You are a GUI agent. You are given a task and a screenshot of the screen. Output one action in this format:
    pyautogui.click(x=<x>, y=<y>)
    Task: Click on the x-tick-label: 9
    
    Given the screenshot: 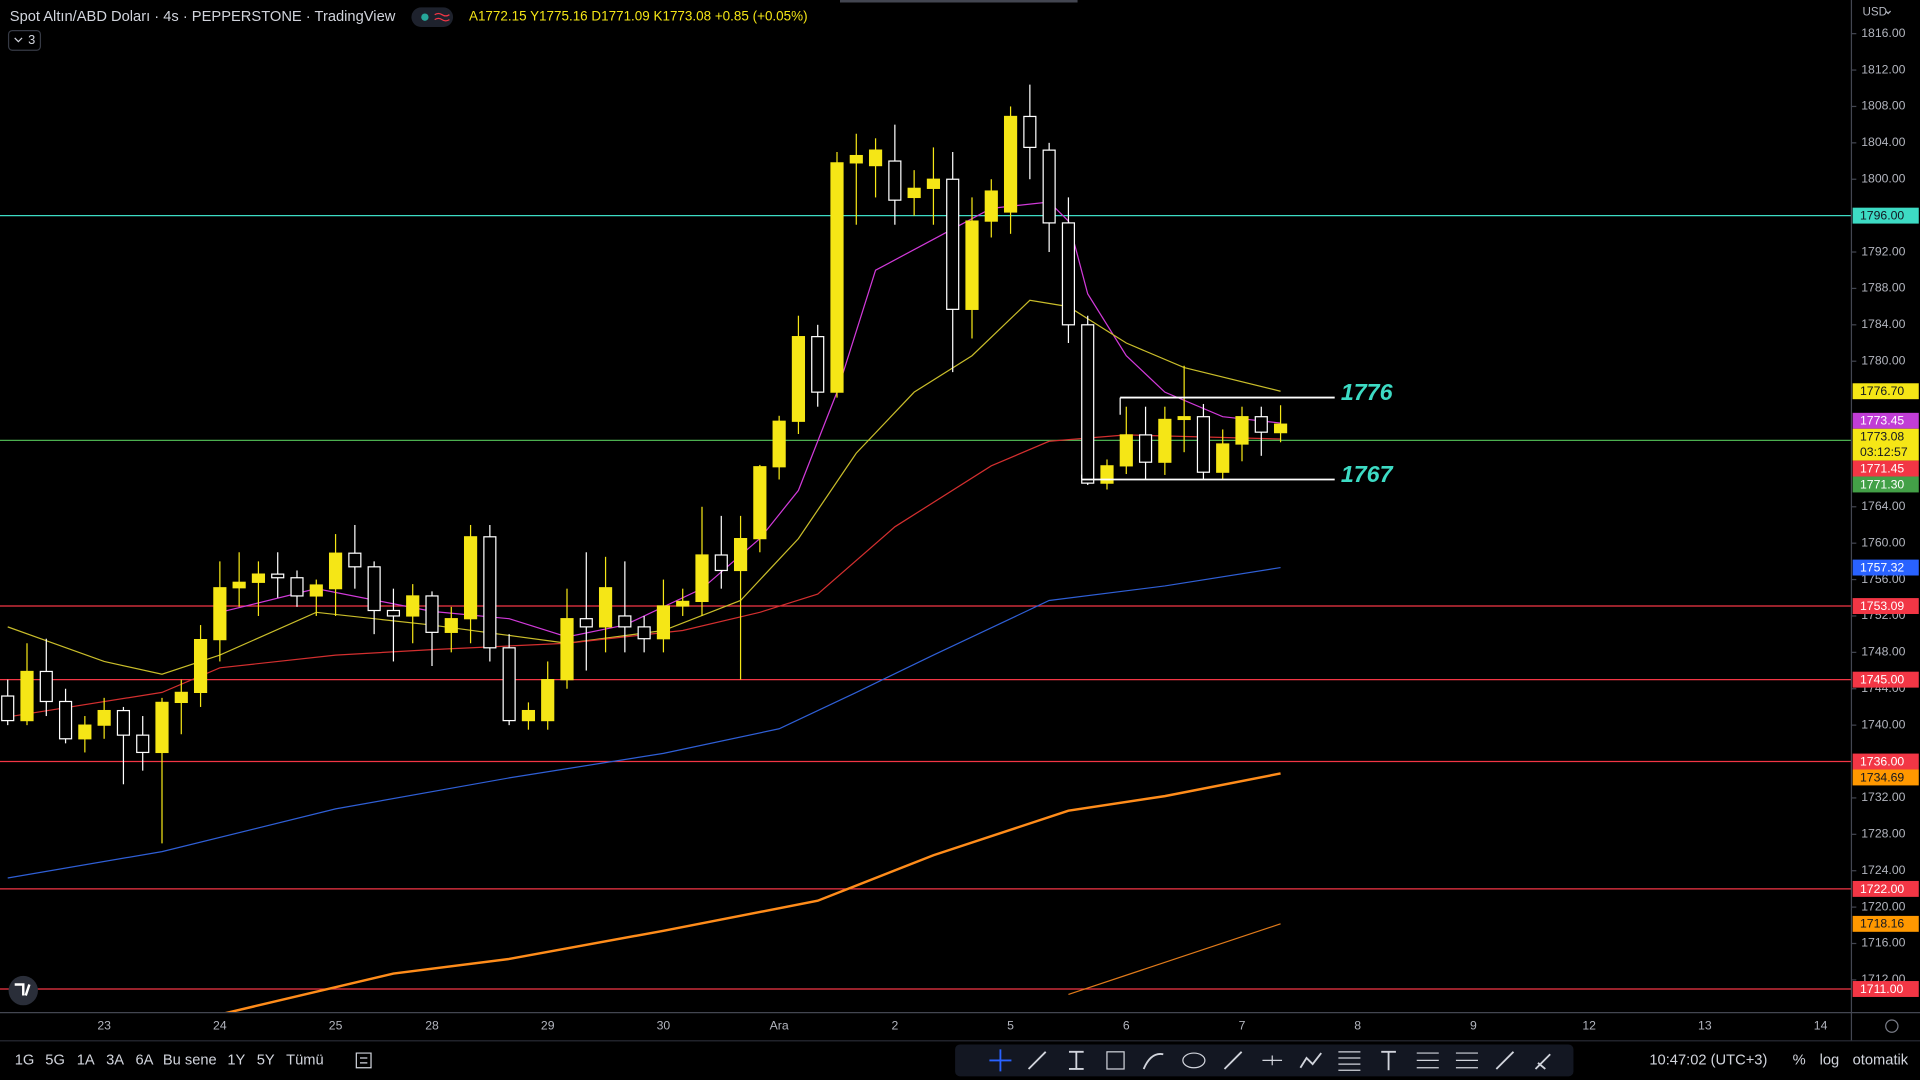 What is the action you would take?
    pyautogui.click(x=1473, y=1025)
    